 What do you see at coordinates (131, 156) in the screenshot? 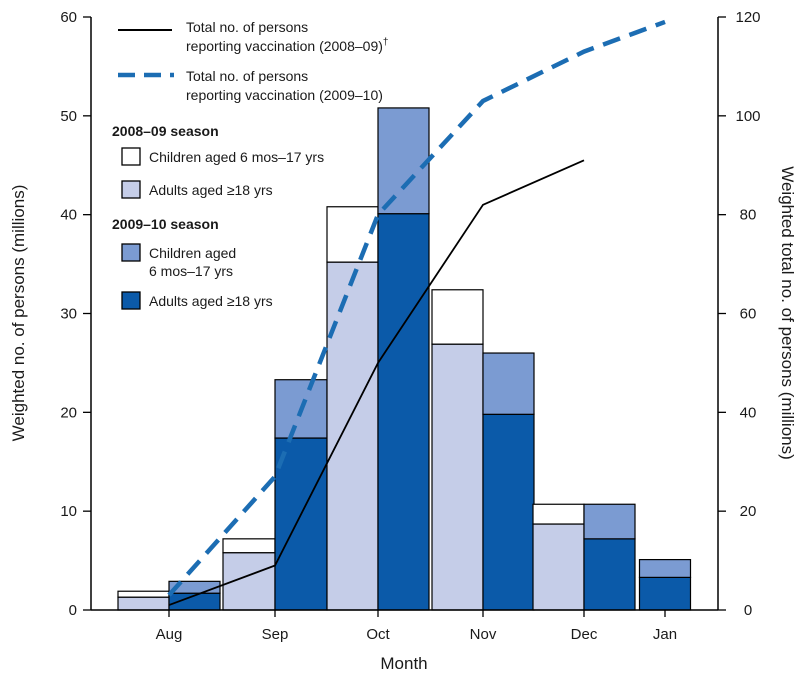
I see `legend-children-2008-swatch` at bounding box center [131, 156].